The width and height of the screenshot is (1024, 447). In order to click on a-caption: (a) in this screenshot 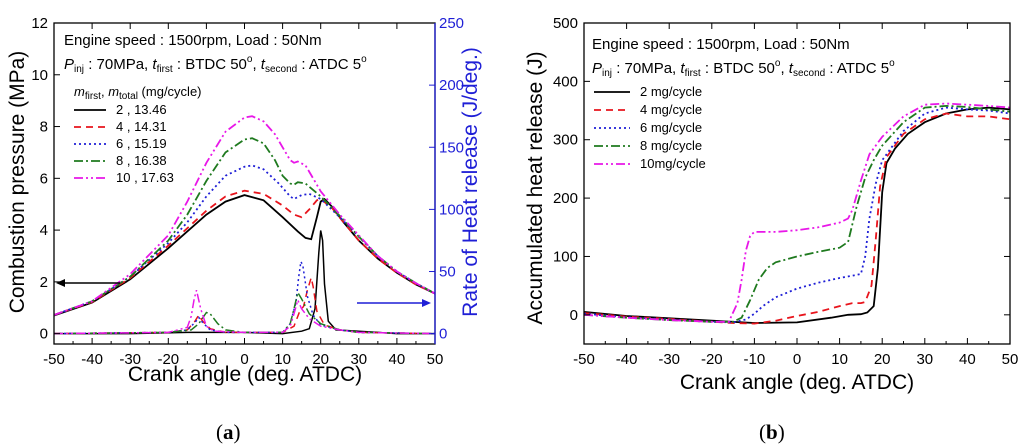, I will do `click(228, 432)`.